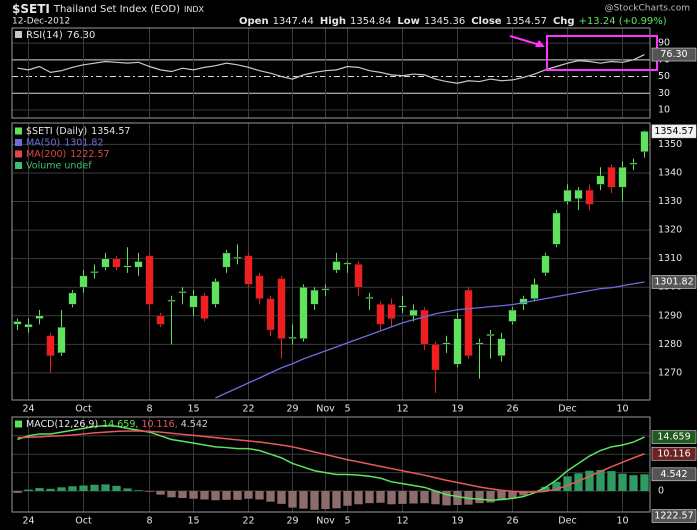 This screenshot has width=697, height=530. What do you see at coordinates (333, 21) in the screenshot?
I see `field-label: High` at bounding box center [333, 21].